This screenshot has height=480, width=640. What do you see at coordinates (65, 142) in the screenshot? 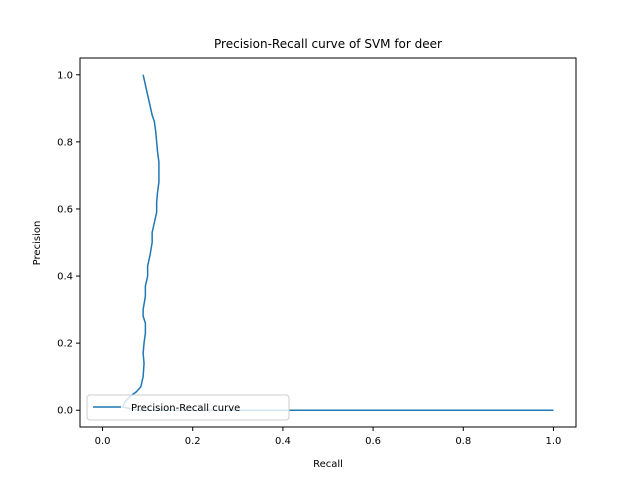
I see `y-tick-label: 0.8` at bounding box center [65, 142].